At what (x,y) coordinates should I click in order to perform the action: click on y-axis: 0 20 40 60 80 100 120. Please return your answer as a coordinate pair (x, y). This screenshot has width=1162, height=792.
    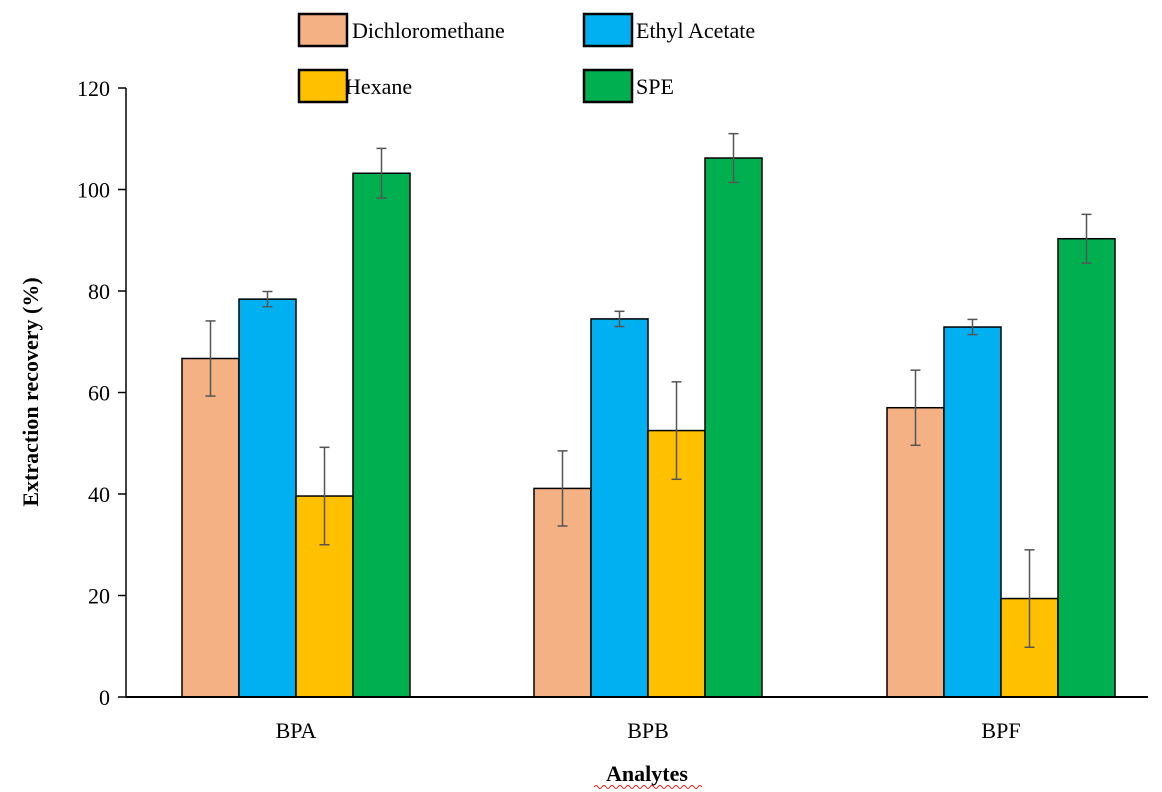
    Looking at the image, I should click on (102, 393).